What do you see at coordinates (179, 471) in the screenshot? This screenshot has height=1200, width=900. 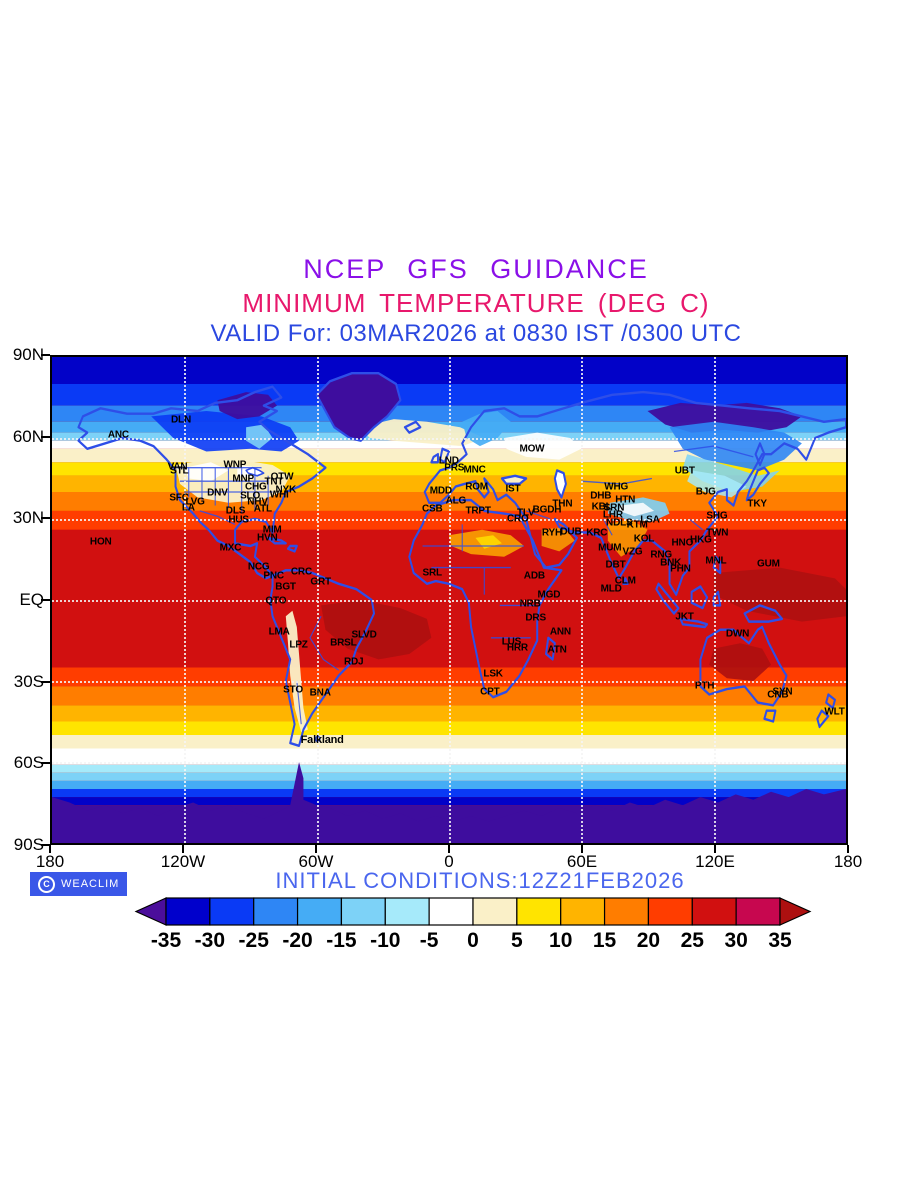 I see `city-label: STL` at bounding box center [179, 471].